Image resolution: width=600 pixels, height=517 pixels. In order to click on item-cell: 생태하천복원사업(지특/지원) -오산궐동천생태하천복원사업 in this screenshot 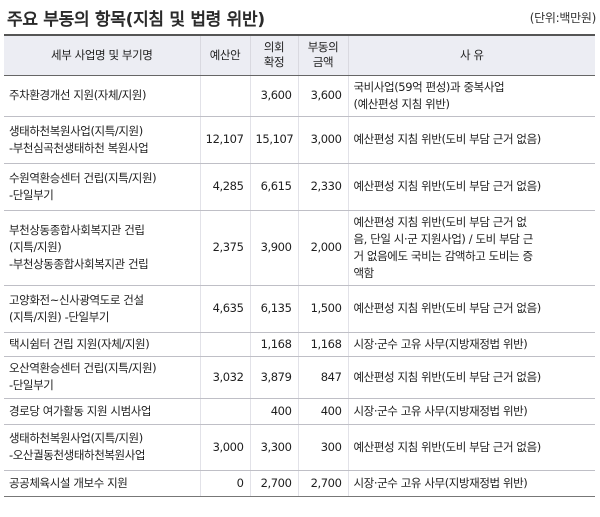, I will do `click(102, 447)`.